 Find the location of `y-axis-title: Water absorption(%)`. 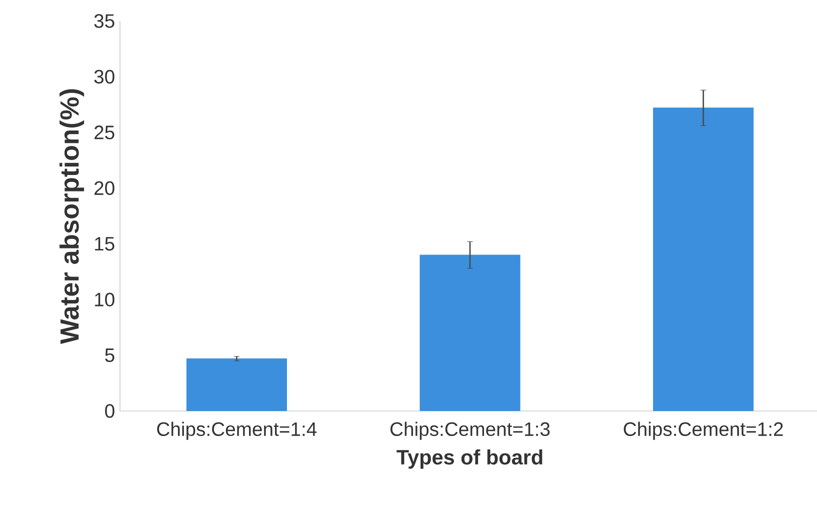

y-axis-title: Water absorption(%) is located at coordinates (72, 216).